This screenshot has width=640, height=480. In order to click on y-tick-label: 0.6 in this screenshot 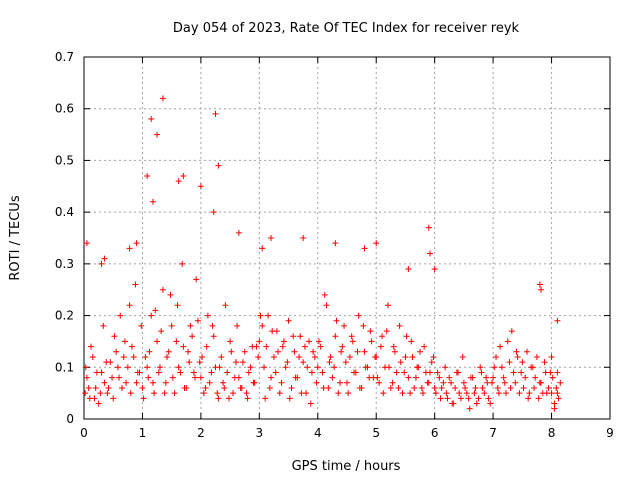, I will do `click(64, 109)`.